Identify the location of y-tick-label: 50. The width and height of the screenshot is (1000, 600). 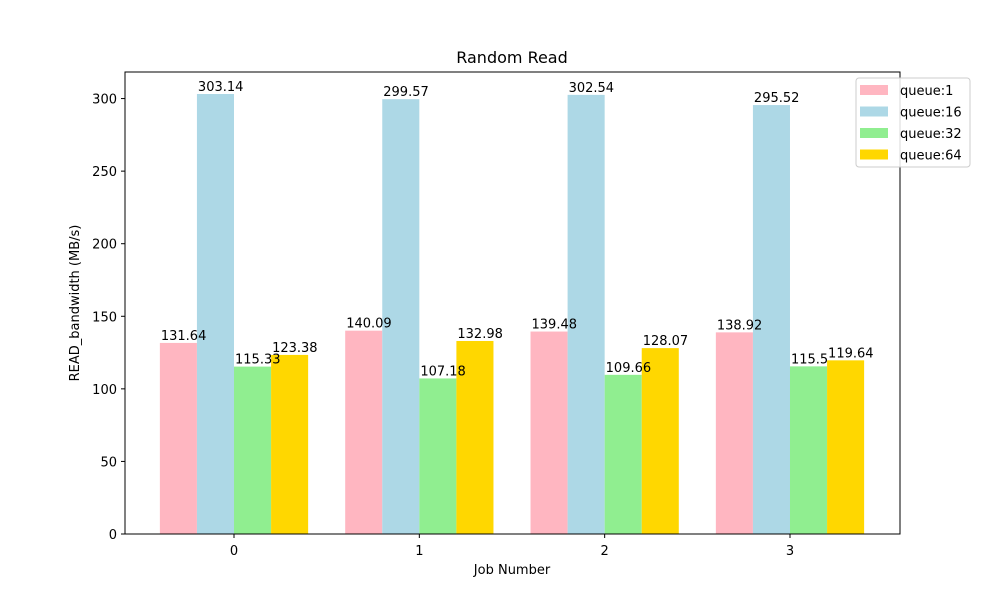
(108, 462).